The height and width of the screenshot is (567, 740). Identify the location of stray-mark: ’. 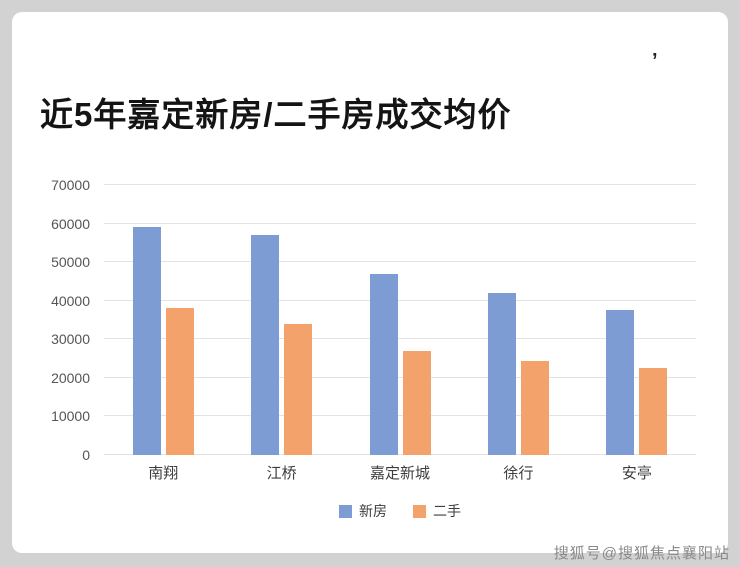
(655, 61).